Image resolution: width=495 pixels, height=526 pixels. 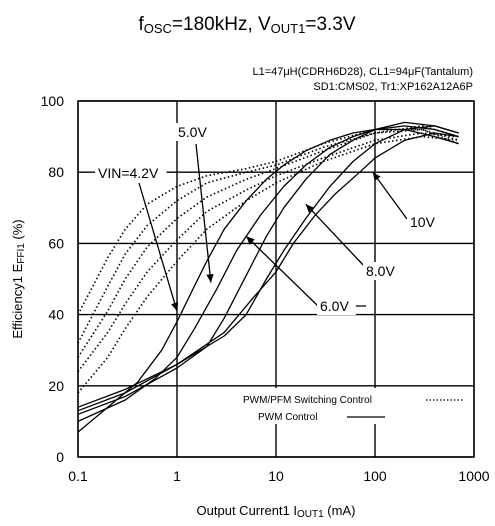 What do you see at coordinates (177, 476) in the screenshot?
I see `x-tick-label: 1` at bounding box center [177, 476].